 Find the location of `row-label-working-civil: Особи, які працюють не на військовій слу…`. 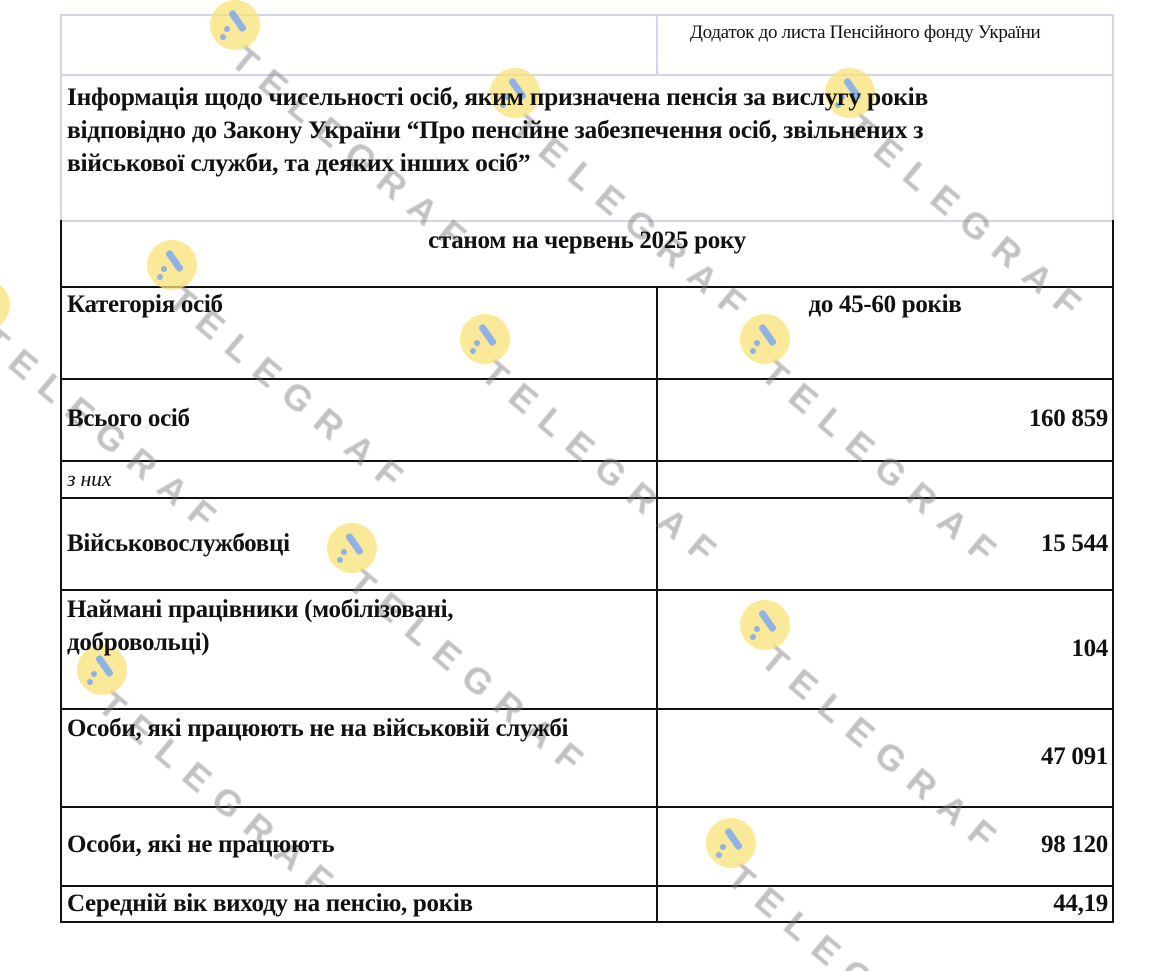

row-label-working-civil: Особи, які працюють не на військовій слу… is located at coordinates (318, 728).